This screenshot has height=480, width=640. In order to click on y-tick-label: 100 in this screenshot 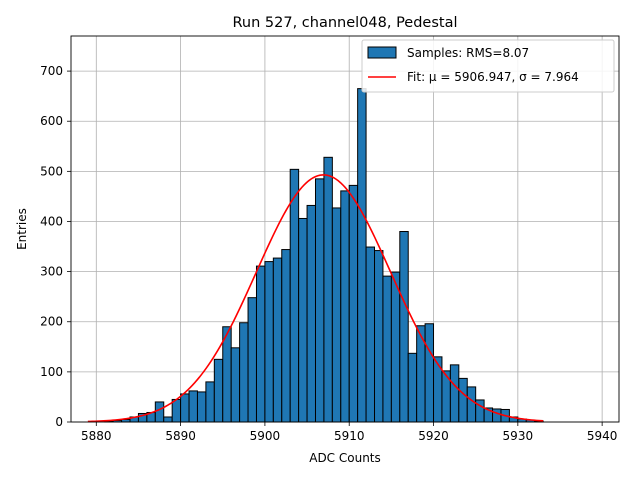, I will do `click(51, 372)`.